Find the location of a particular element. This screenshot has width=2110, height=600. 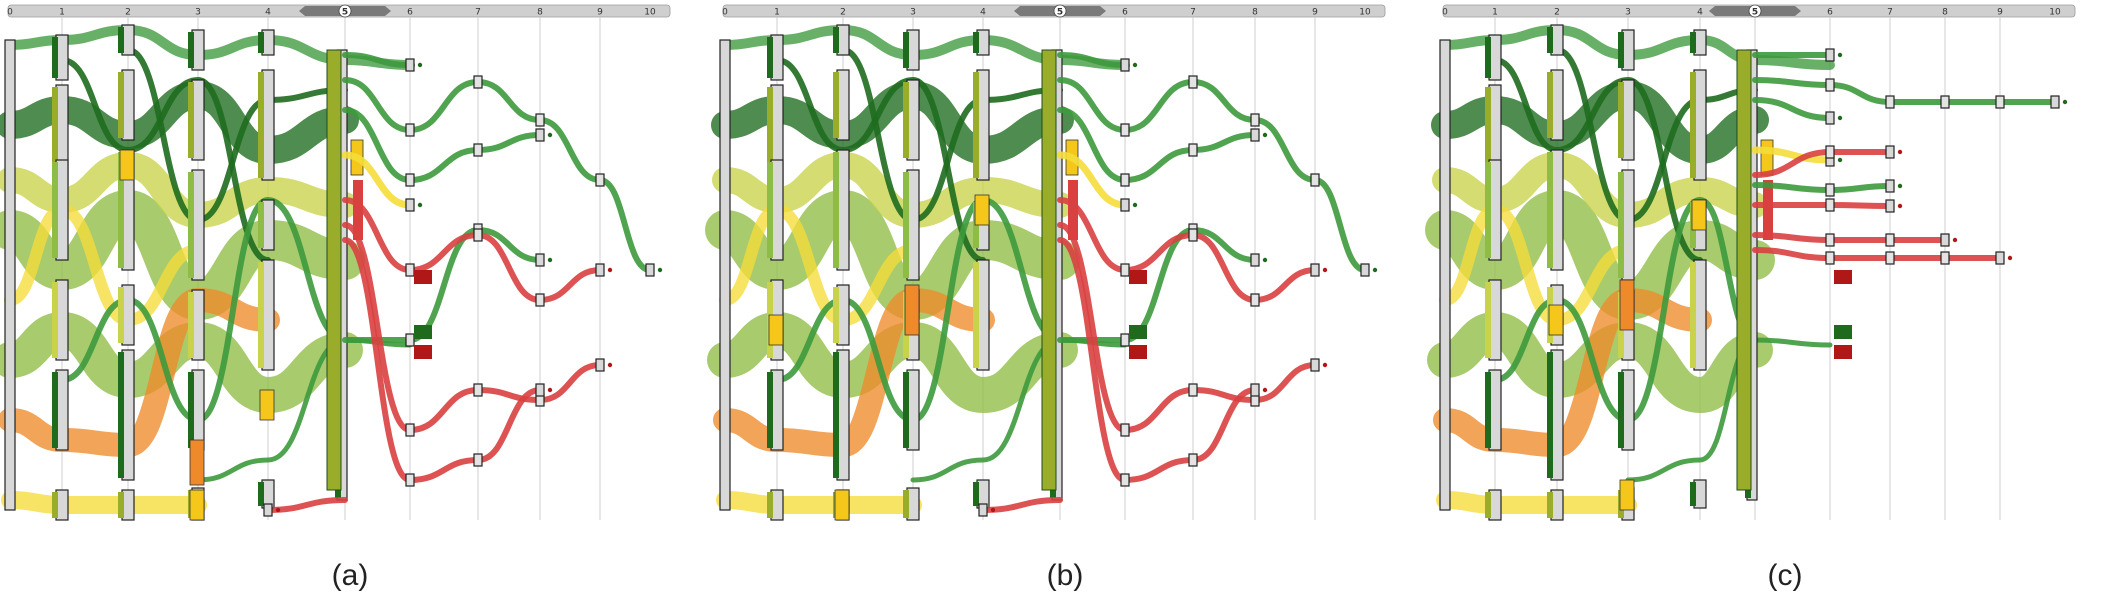

tick-label: 3 is located at coordinates (1628, 13).